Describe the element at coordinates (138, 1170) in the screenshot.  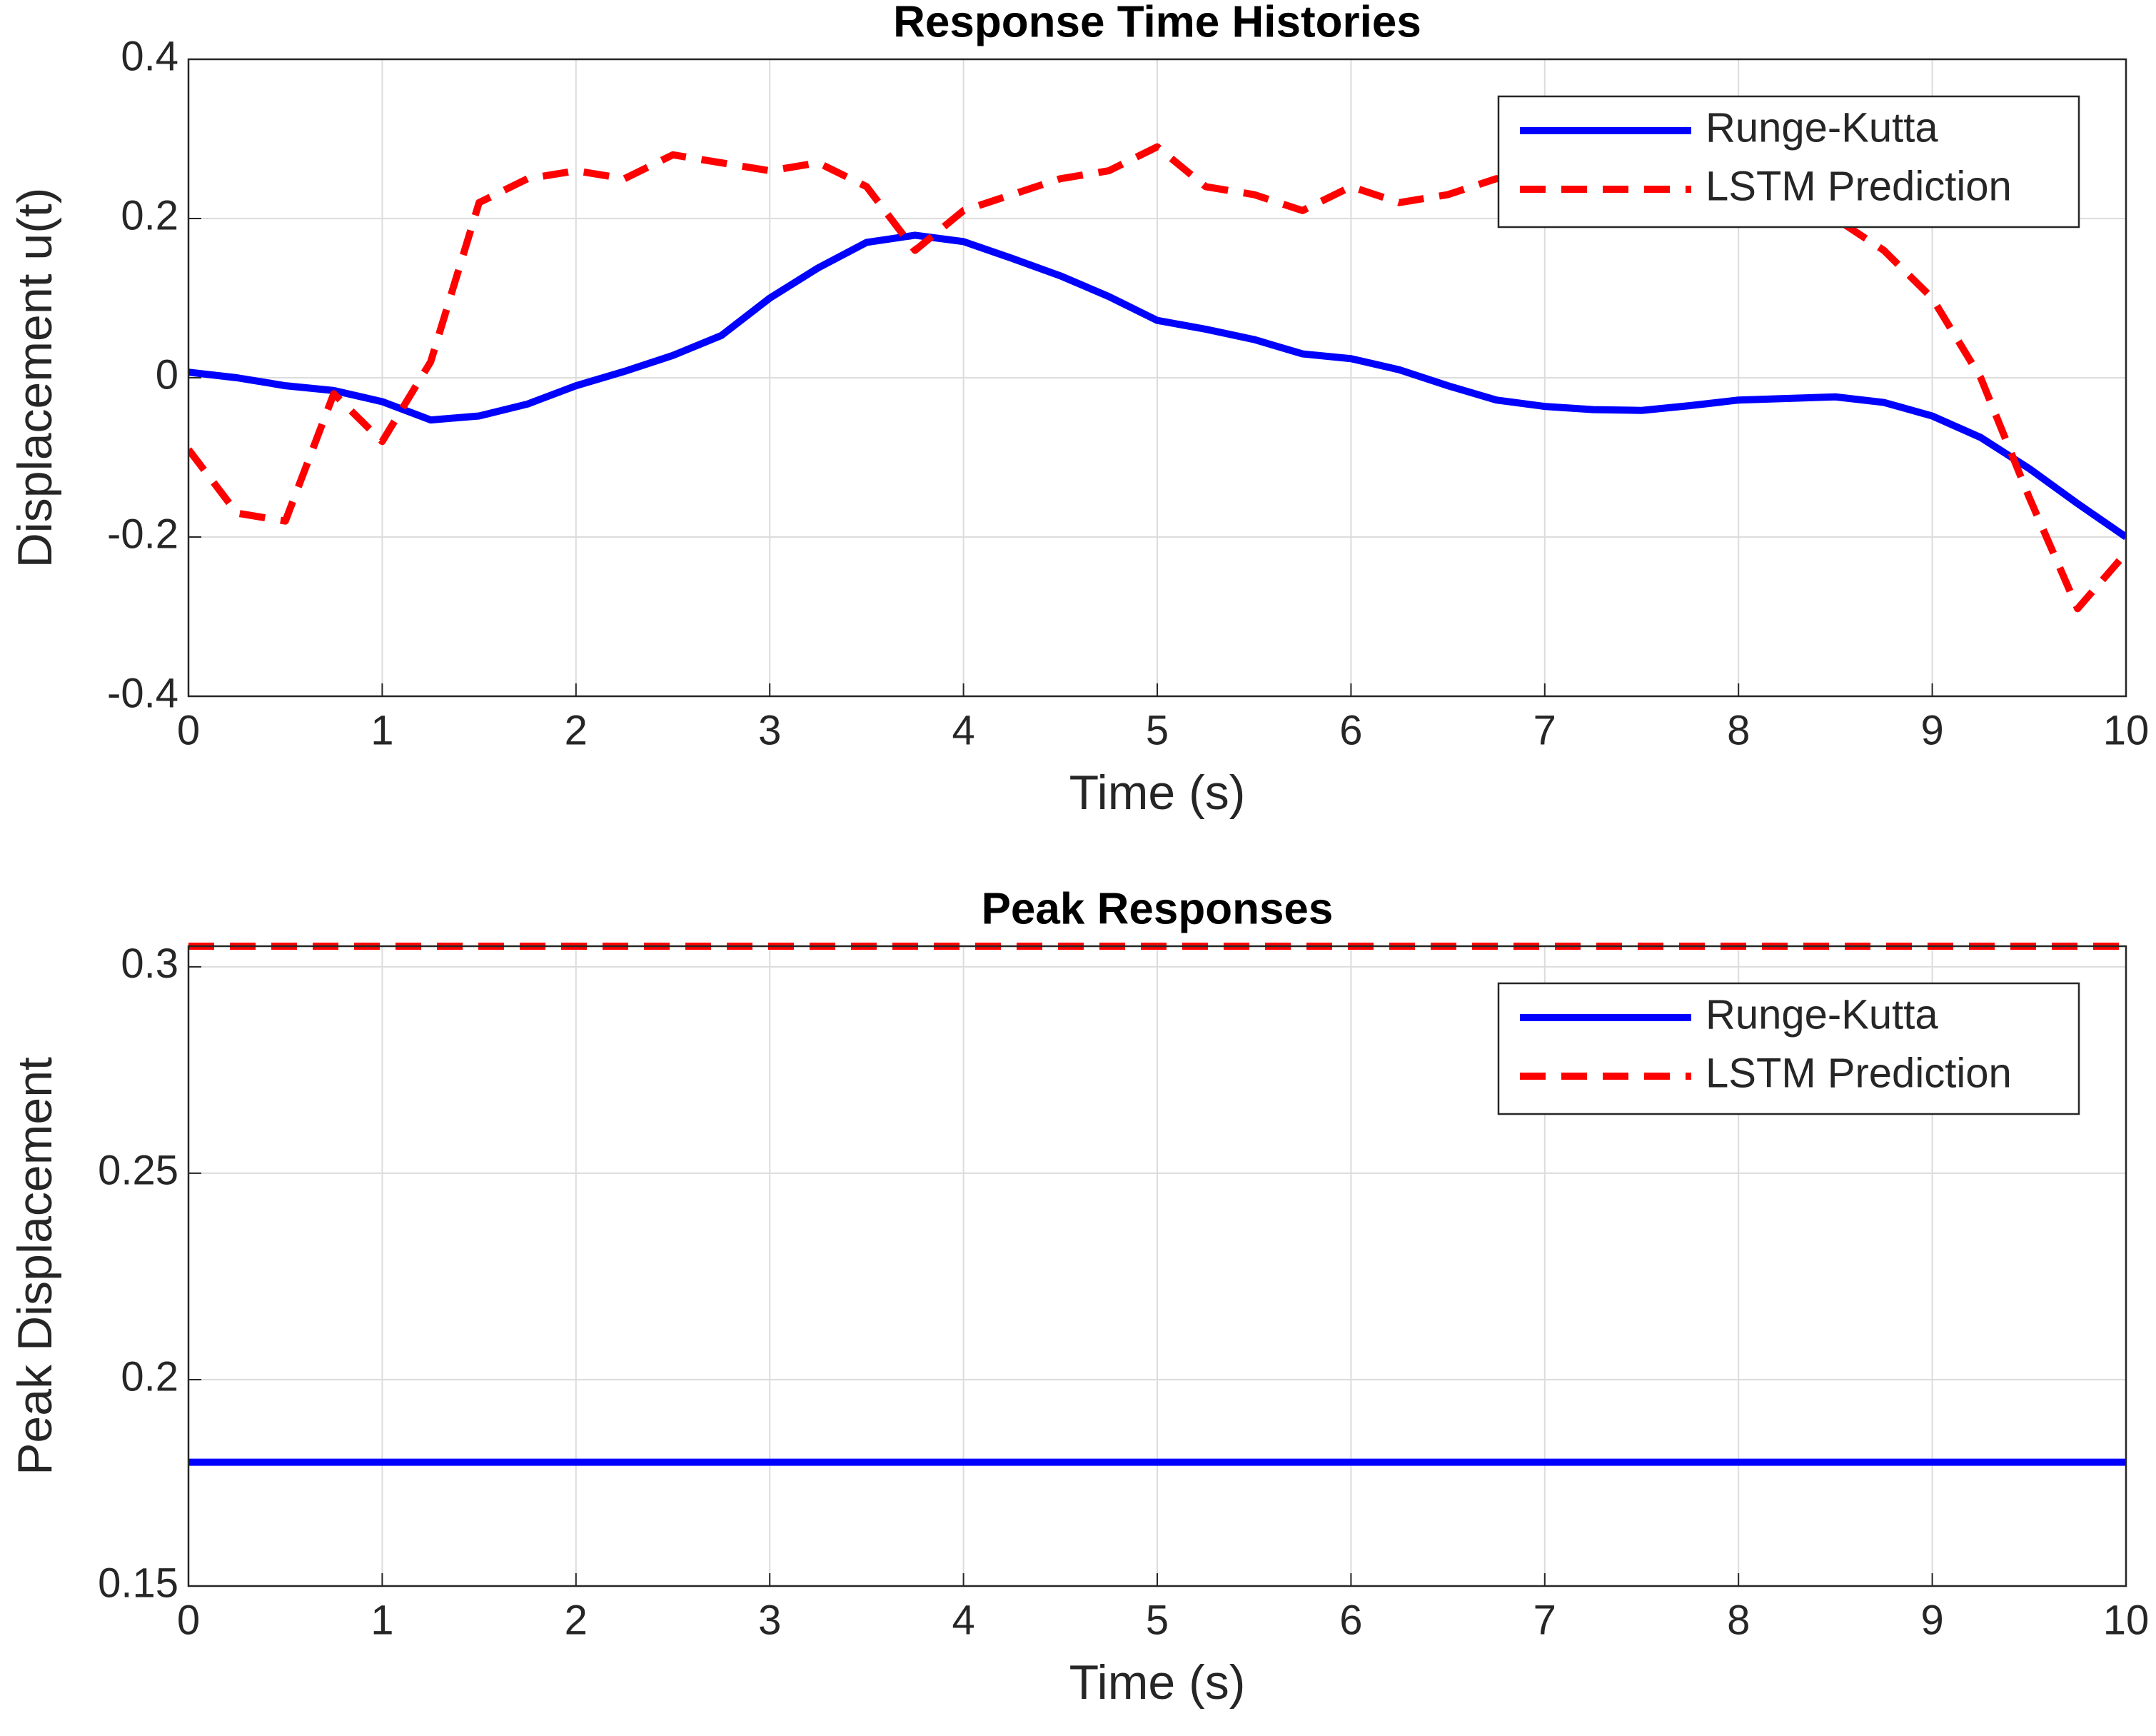
I see `y-tick-label: 0.25` at that location.